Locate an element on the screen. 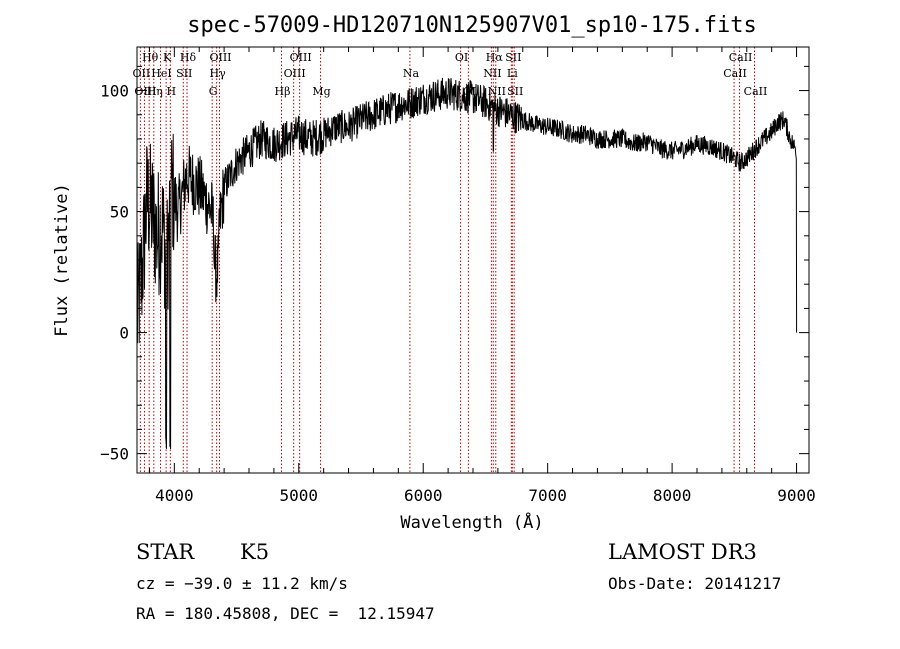 The height and width of the screenshot is (649, 900). y-tick-label: 50 is located at coordinates (119, 212).